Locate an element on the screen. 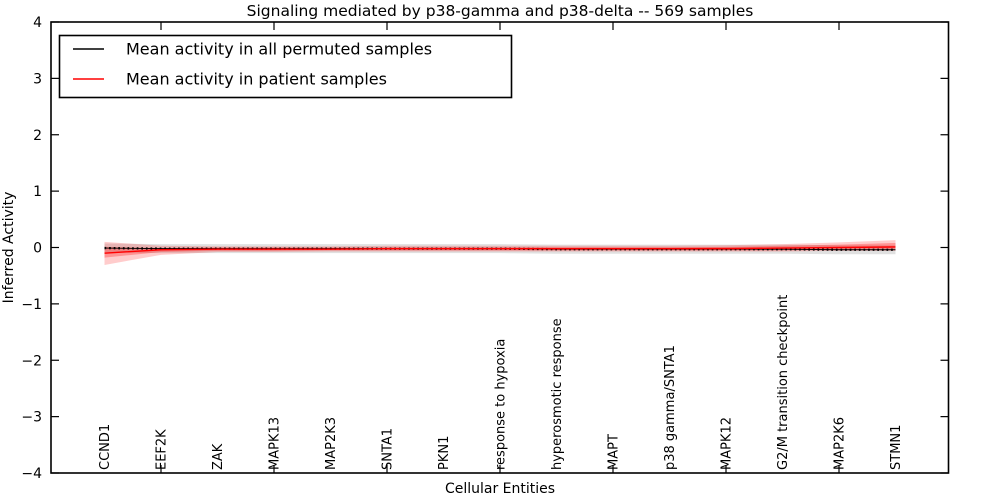 The width and height of the screenshot is (1000, 500). y-tick-label: 4 is located at coordinates (37, 23).